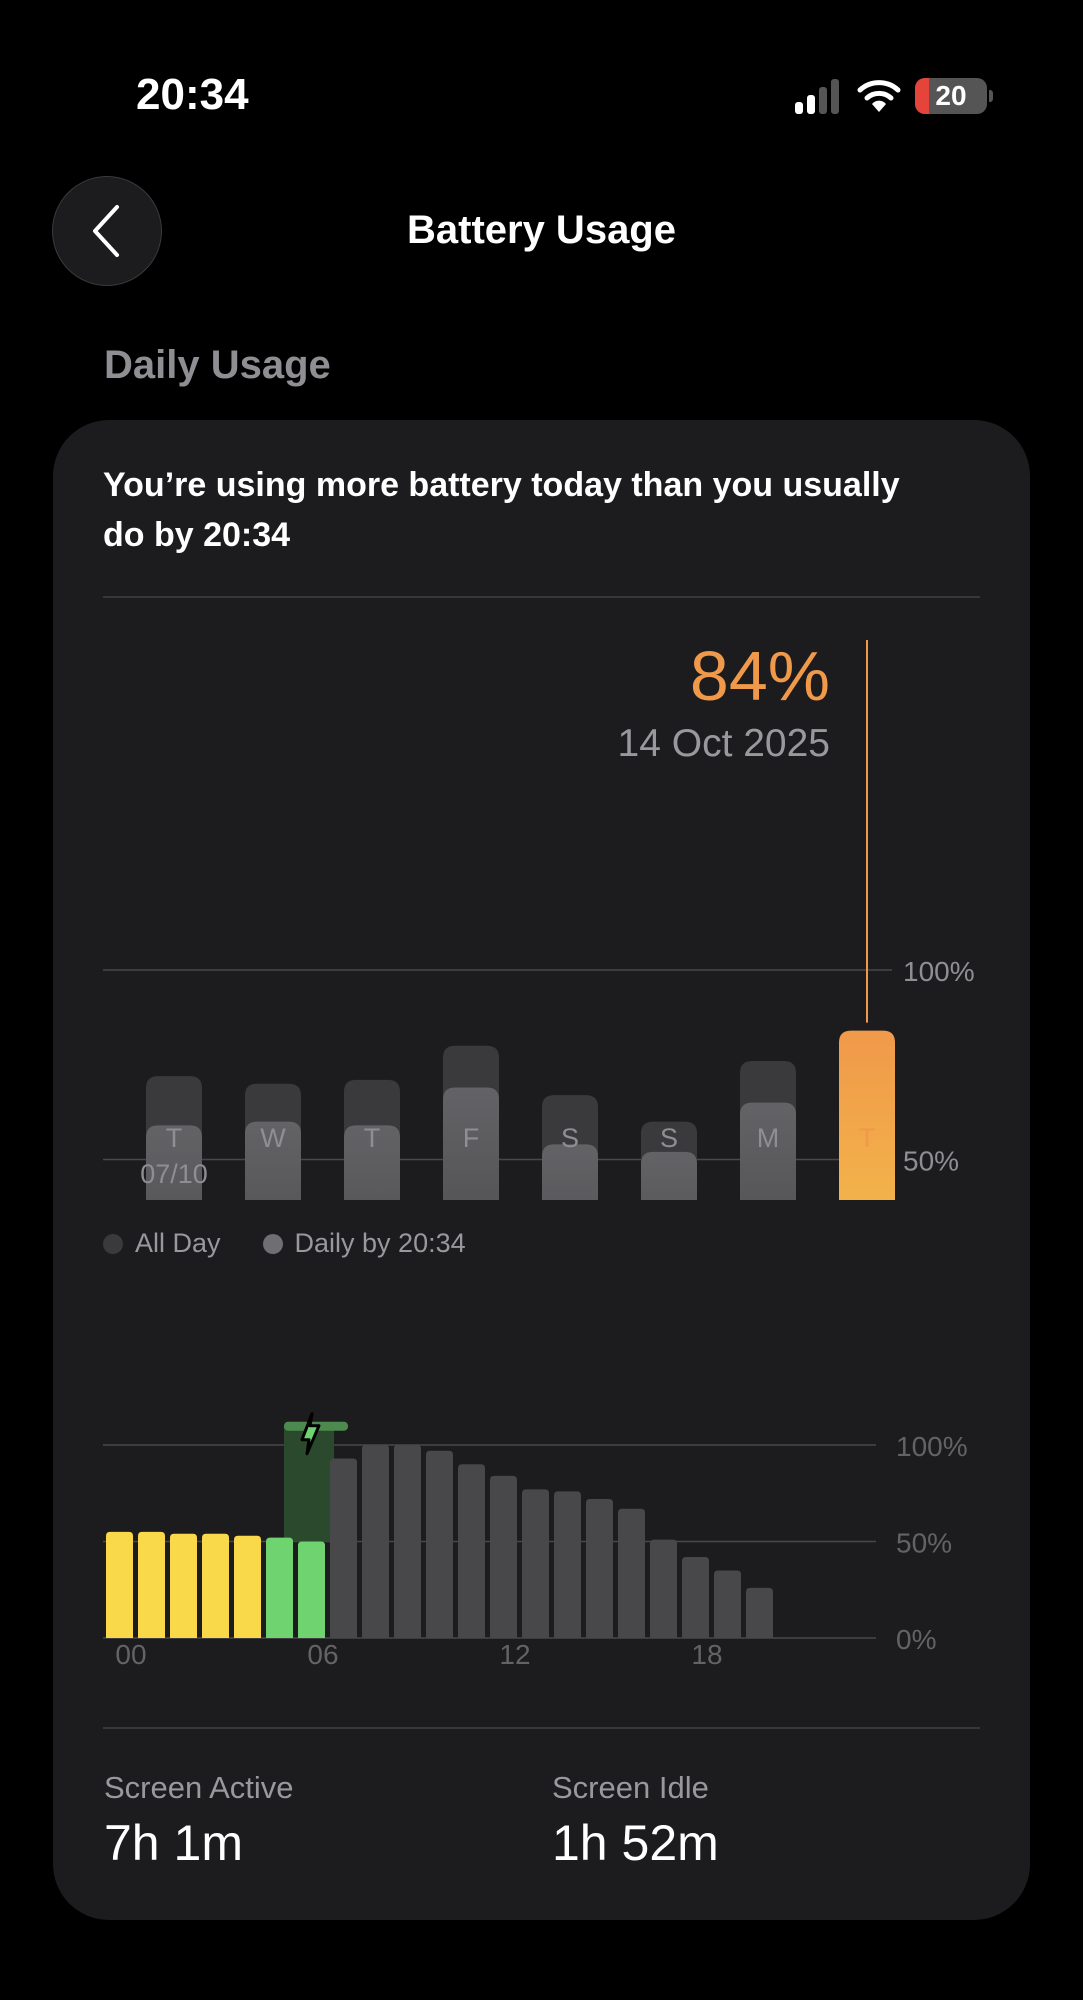 Image resolution: width=1083 pixels, height=2000 pixels. I want to click on x-tick-label: 12, so click(514, 1654).